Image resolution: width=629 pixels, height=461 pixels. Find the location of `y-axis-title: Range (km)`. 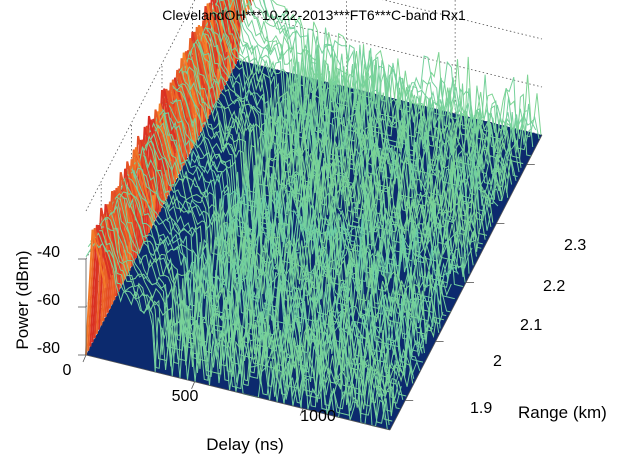

y-axis-title: Range (km) is located at coordinates (562, 412).